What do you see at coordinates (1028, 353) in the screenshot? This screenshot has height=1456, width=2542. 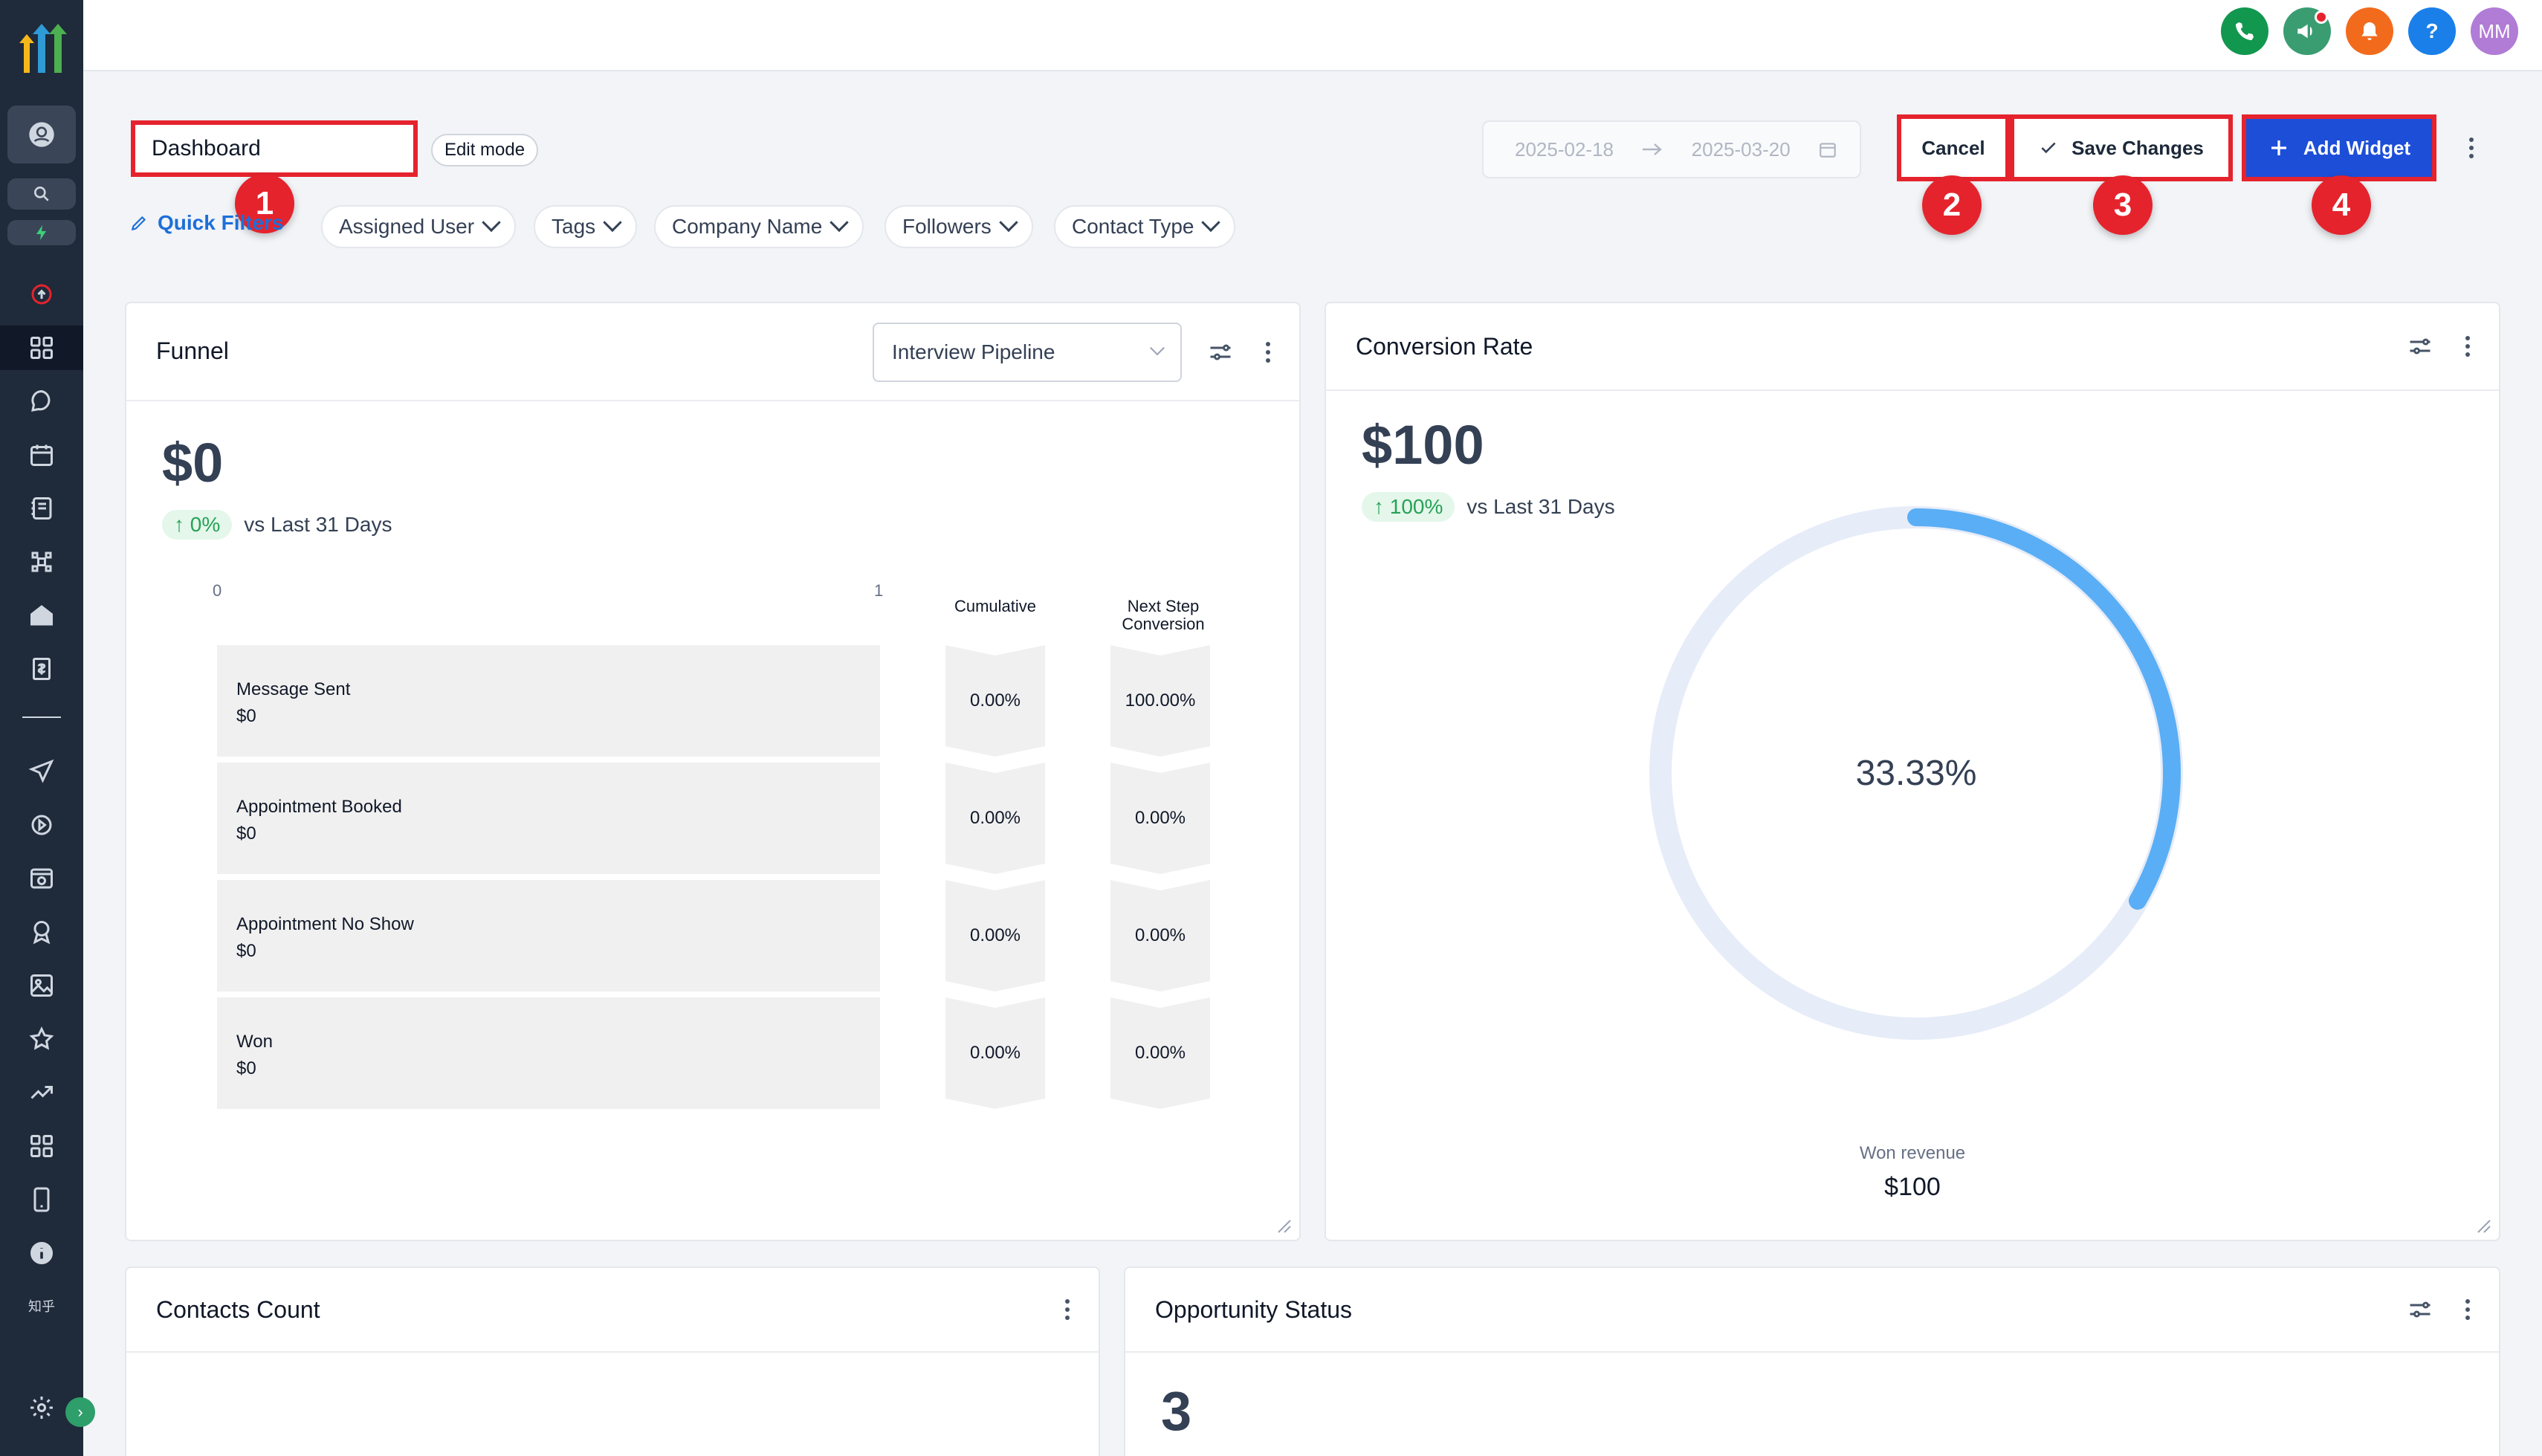 I see `pipeline-select: Interview Pipeline` at bounding box center [1028, 353].